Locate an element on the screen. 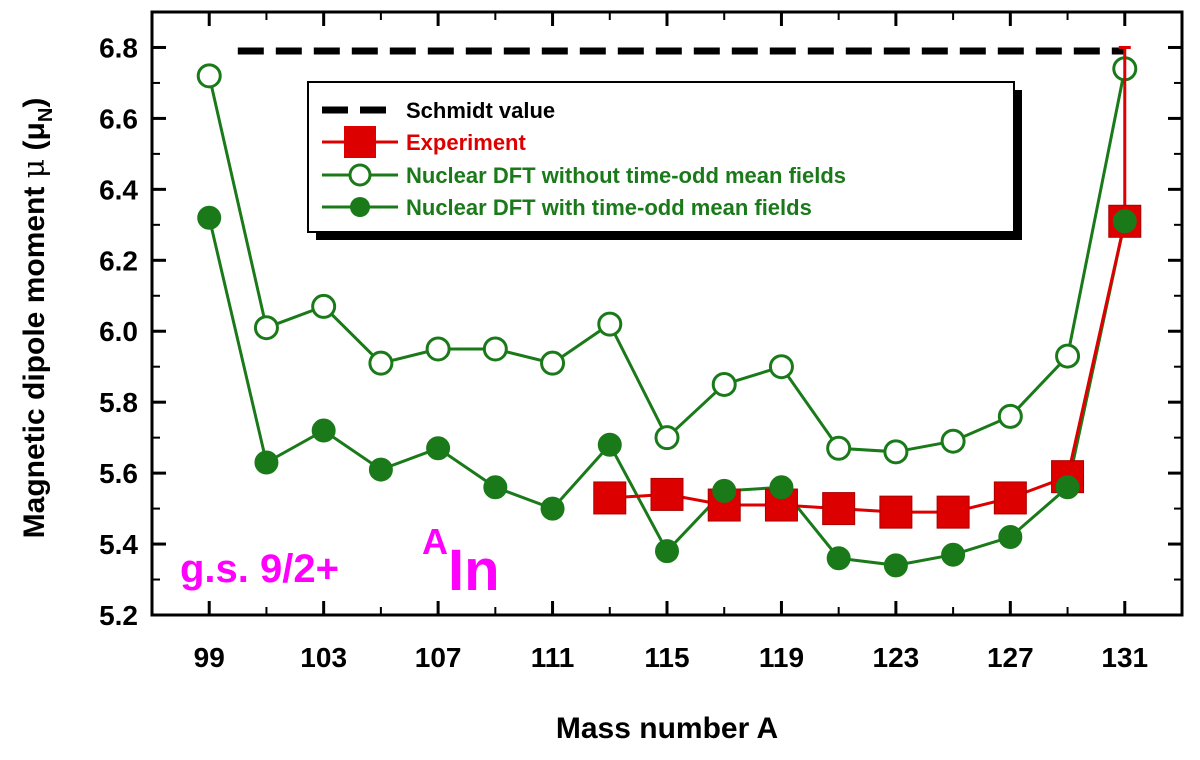 This screenshot has height=760, width=1200. y-tick-label: 5.4 is located at coordinates (118, 544).